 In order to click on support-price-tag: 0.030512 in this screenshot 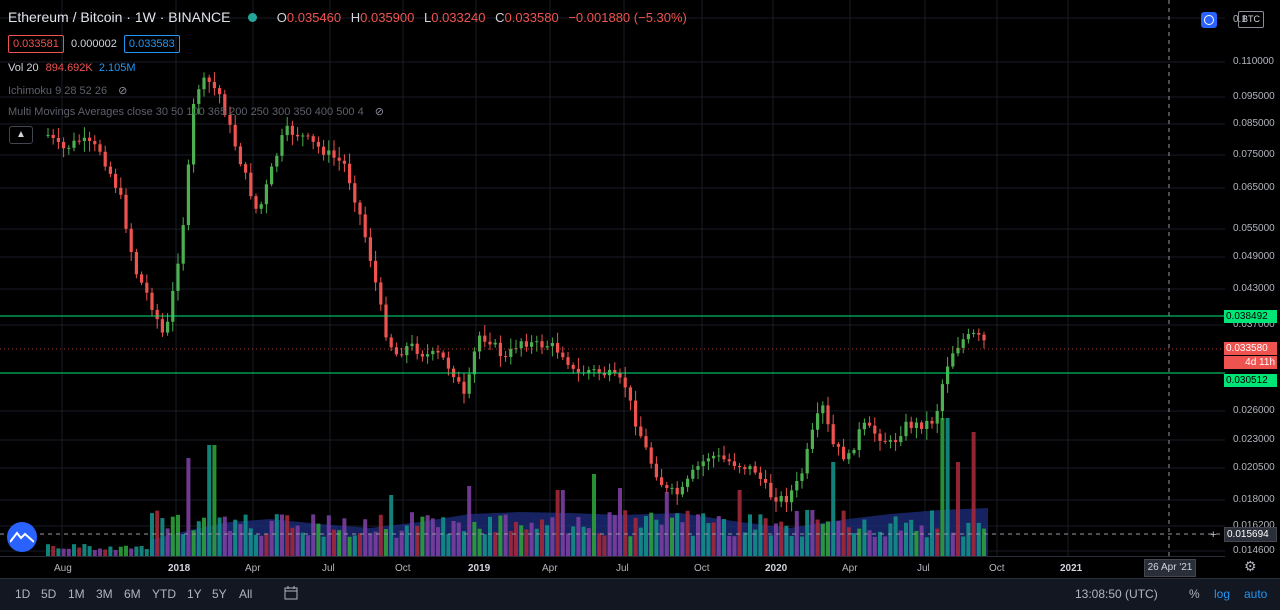, I will do `click(1250, 380)`.